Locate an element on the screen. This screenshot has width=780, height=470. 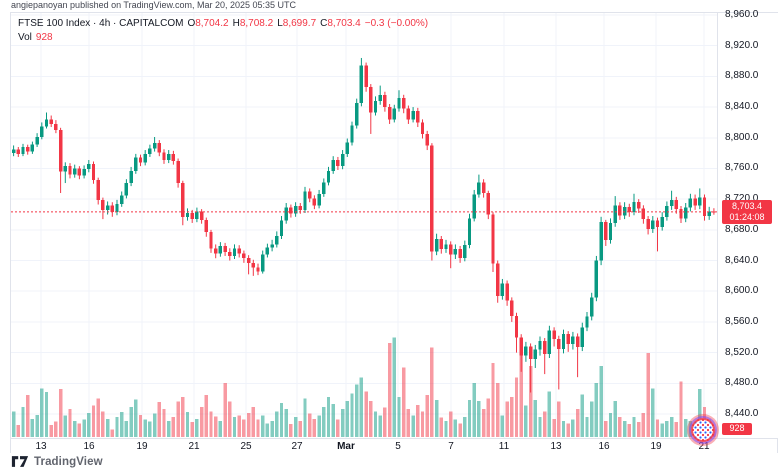
tradingview-brand-text: TradingView is located at coordinates (68, 461).